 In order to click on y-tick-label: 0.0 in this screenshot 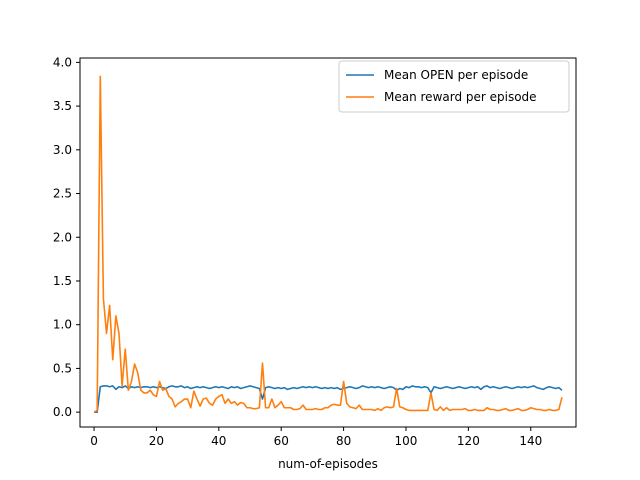, I will do `click(62, 412)`.